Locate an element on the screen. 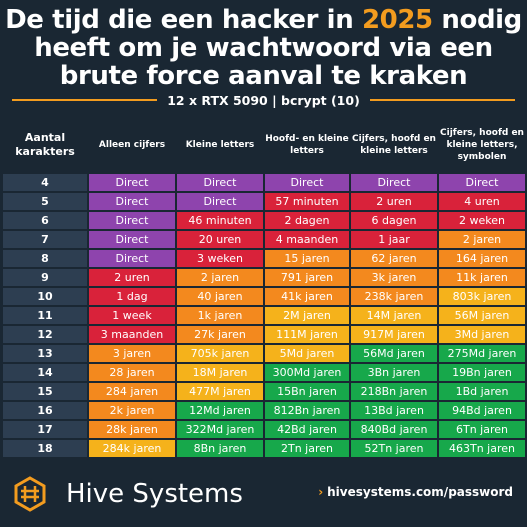  table-row: 5 Direct Direct 57 minuten 2 uren 4 uren is located at coordinates (263, 201).